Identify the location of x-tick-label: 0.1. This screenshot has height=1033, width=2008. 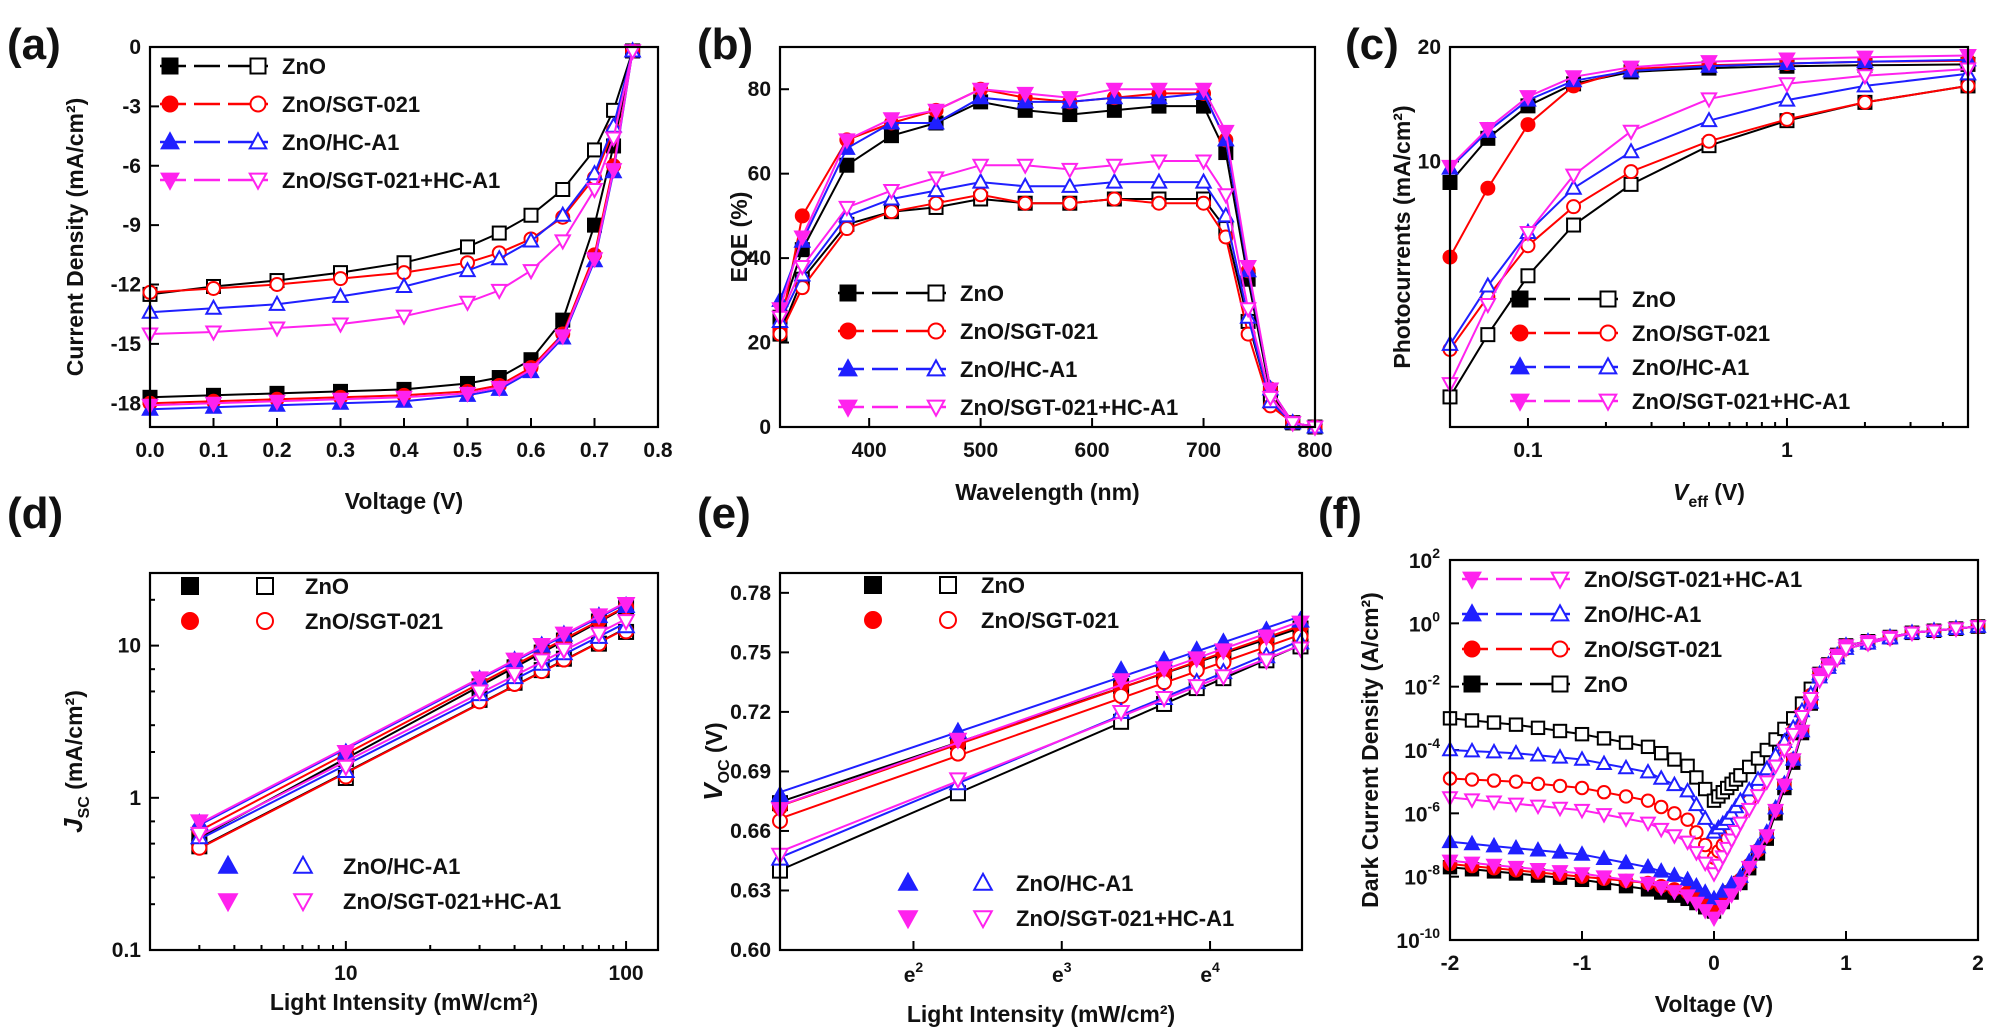
(1528, 450).